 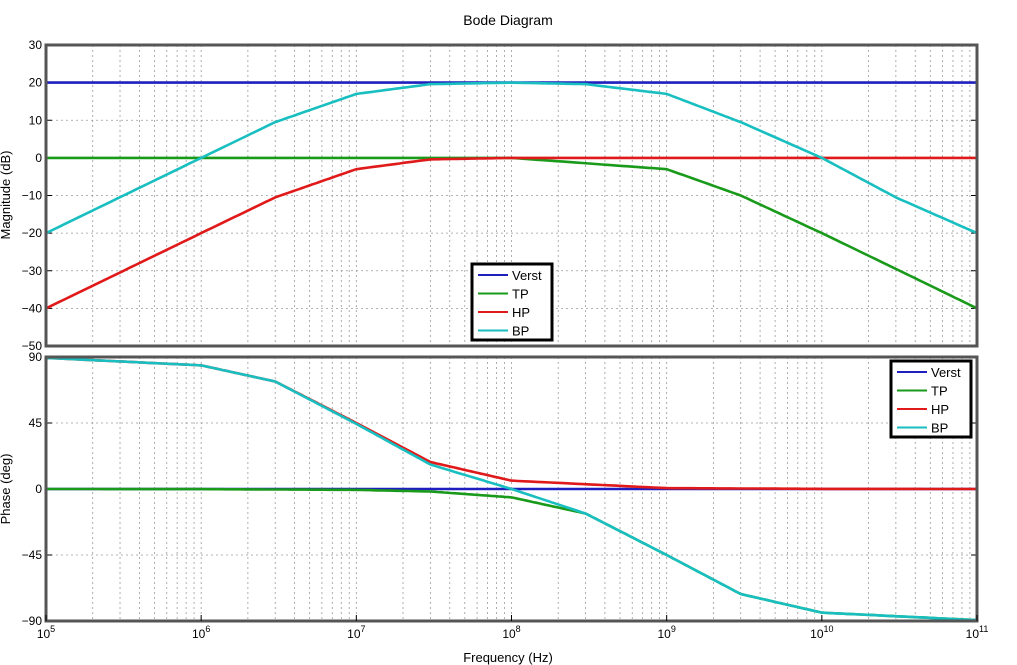 What do you see at coordinates (821, 632) in the screenshot?
I see `x-tick-label: 10¹⁰` at bounding box center [821, 632].